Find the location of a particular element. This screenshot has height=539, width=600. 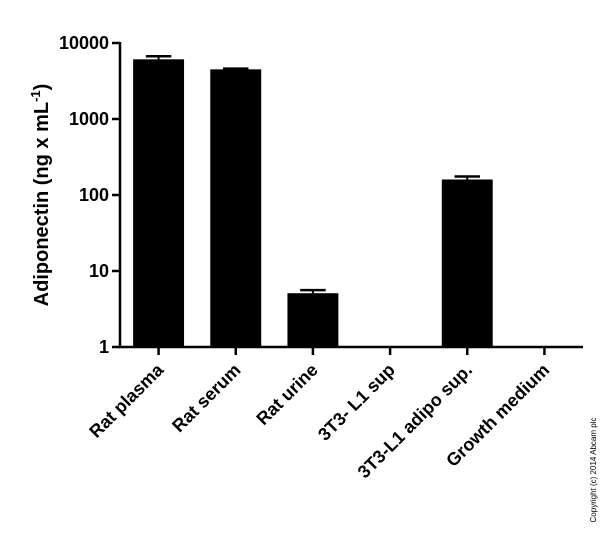

x-tick-label: Rat plasma is located at coordinates (126, 400).